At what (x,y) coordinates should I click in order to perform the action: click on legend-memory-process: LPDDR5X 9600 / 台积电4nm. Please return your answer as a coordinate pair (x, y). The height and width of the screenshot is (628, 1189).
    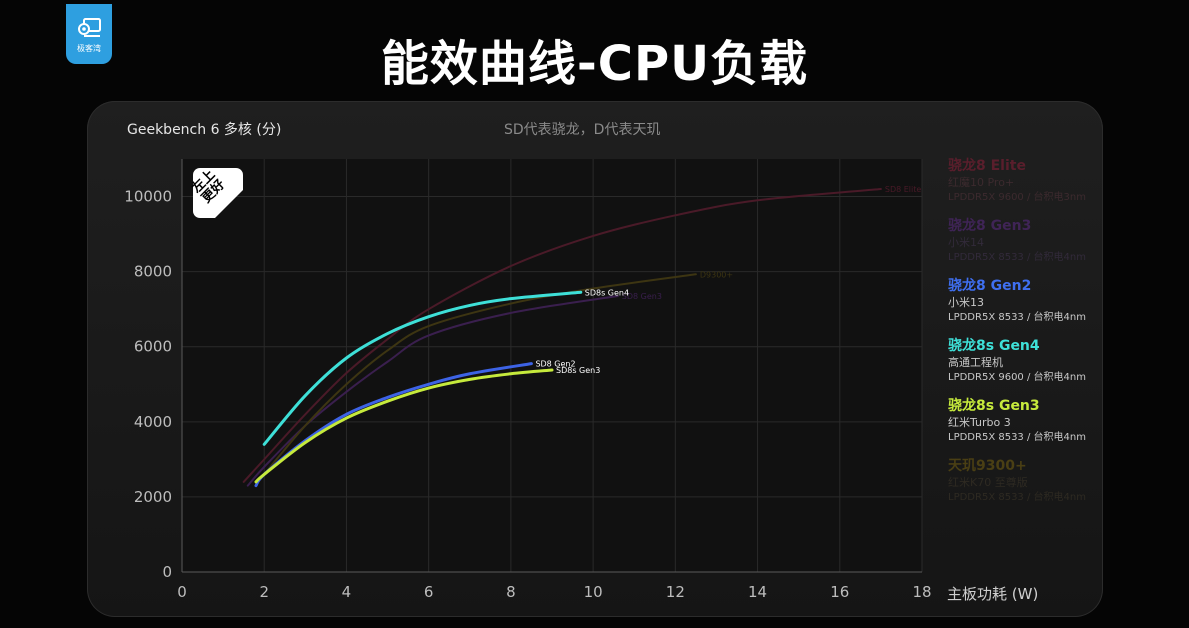
    Looking at the image, I should click on (1017, 377).